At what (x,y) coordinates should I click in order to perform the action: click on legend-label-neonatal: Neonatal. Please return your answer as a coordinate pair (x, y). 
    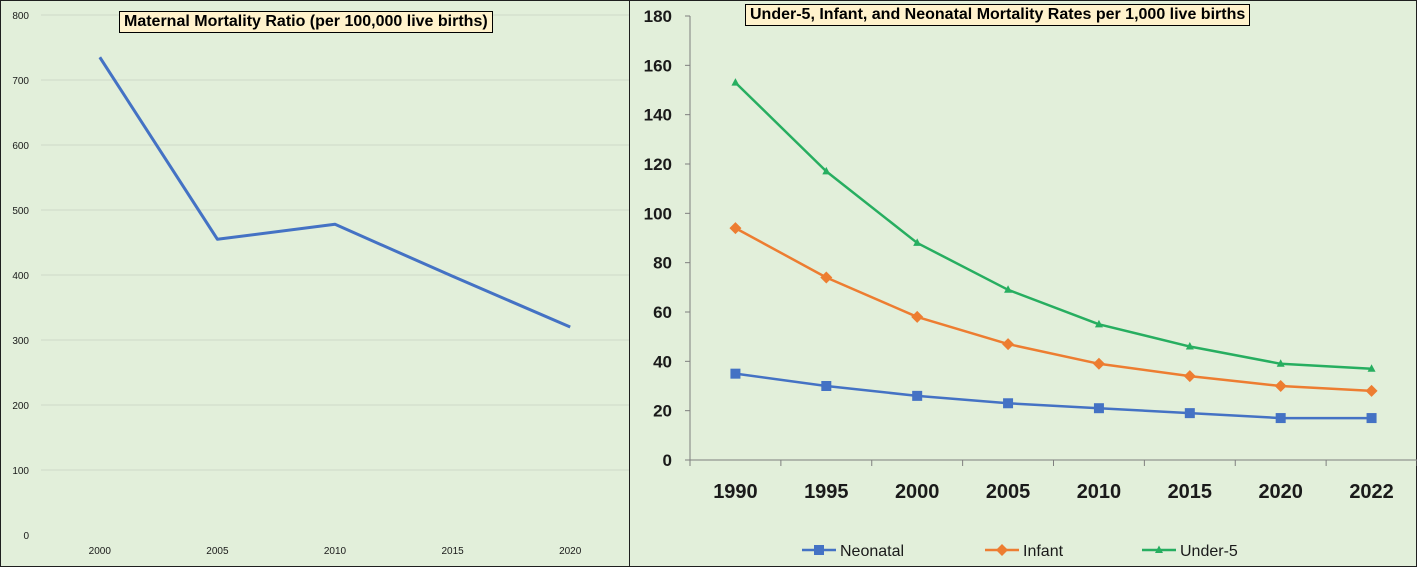
    Looking at the image, I should click on (872, 551).